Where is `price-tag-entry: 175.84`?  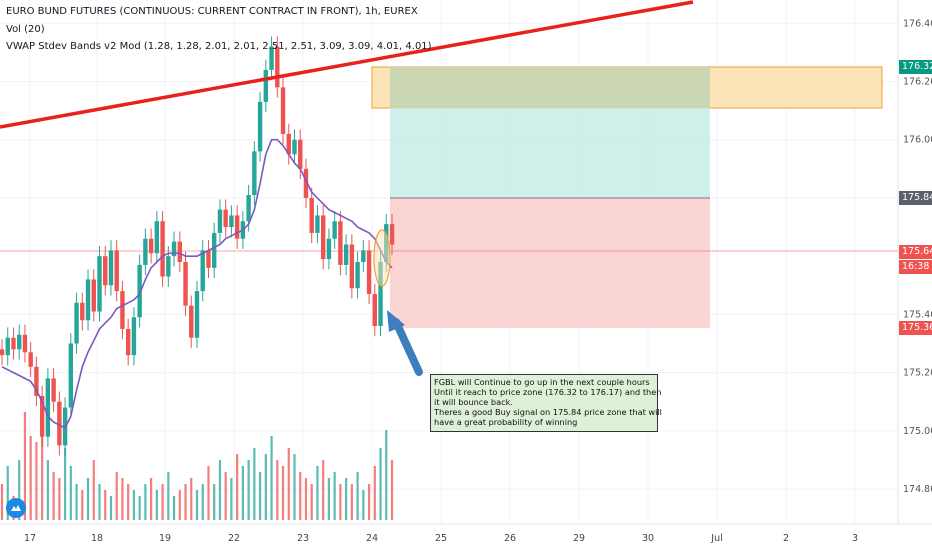
price-tag-entry: 175.84 is located at coordinates (915, 198).